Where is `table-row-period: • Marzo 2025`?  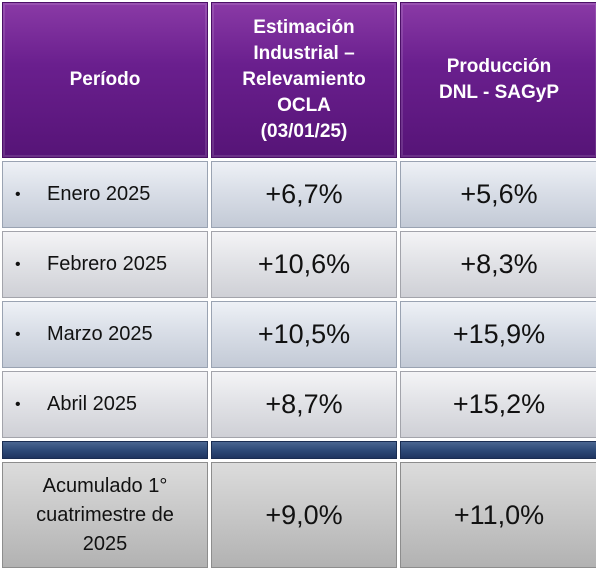
table-row-period: • Marzo 2025 is located at coordinates (105, 334).